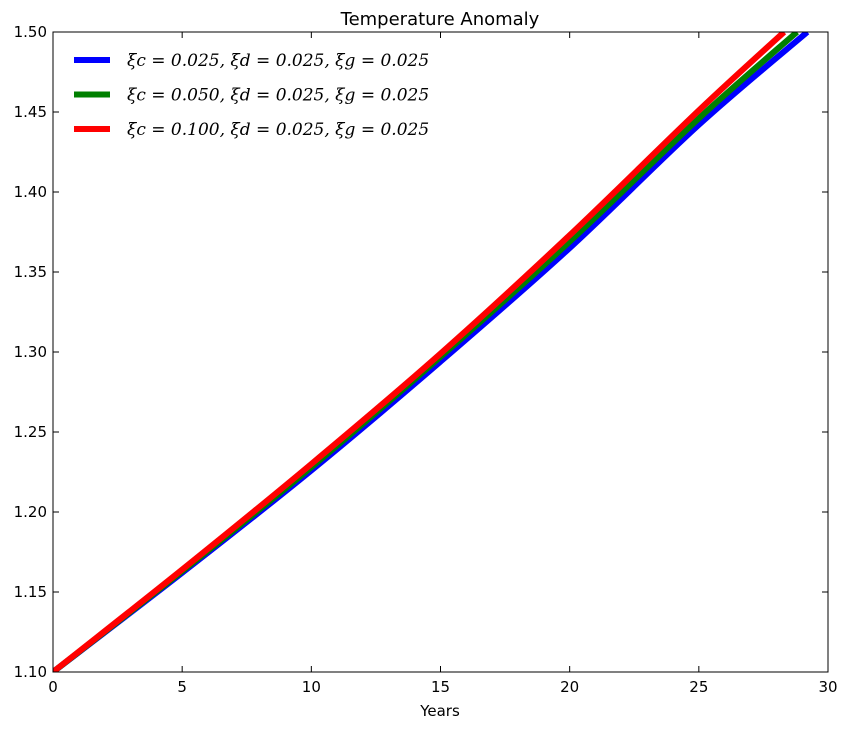 The width and height of the screenshot is (848, 730). I want to click on legend-label-1: ξc = 0.025, ξd = 0.025, ξg = 0.025, so click(278, 61).